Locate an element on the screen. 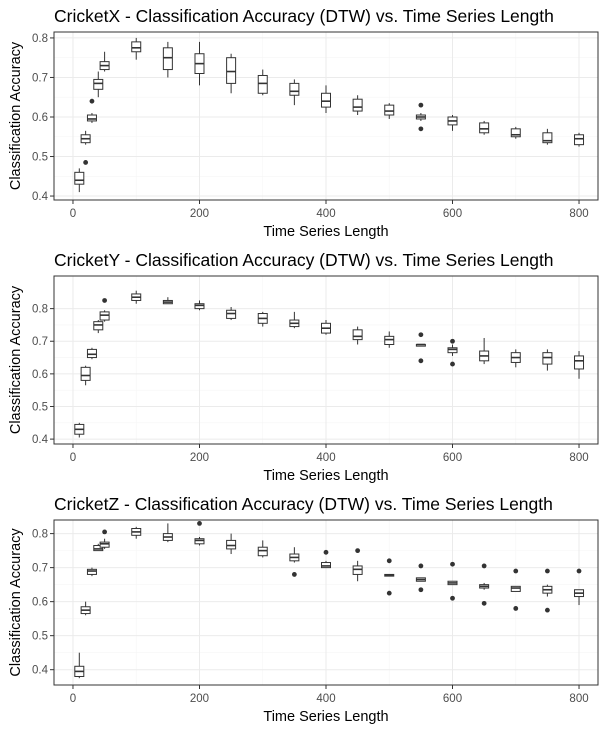  x-axis-label: Time Series Length is located at coordinates (325, 476).